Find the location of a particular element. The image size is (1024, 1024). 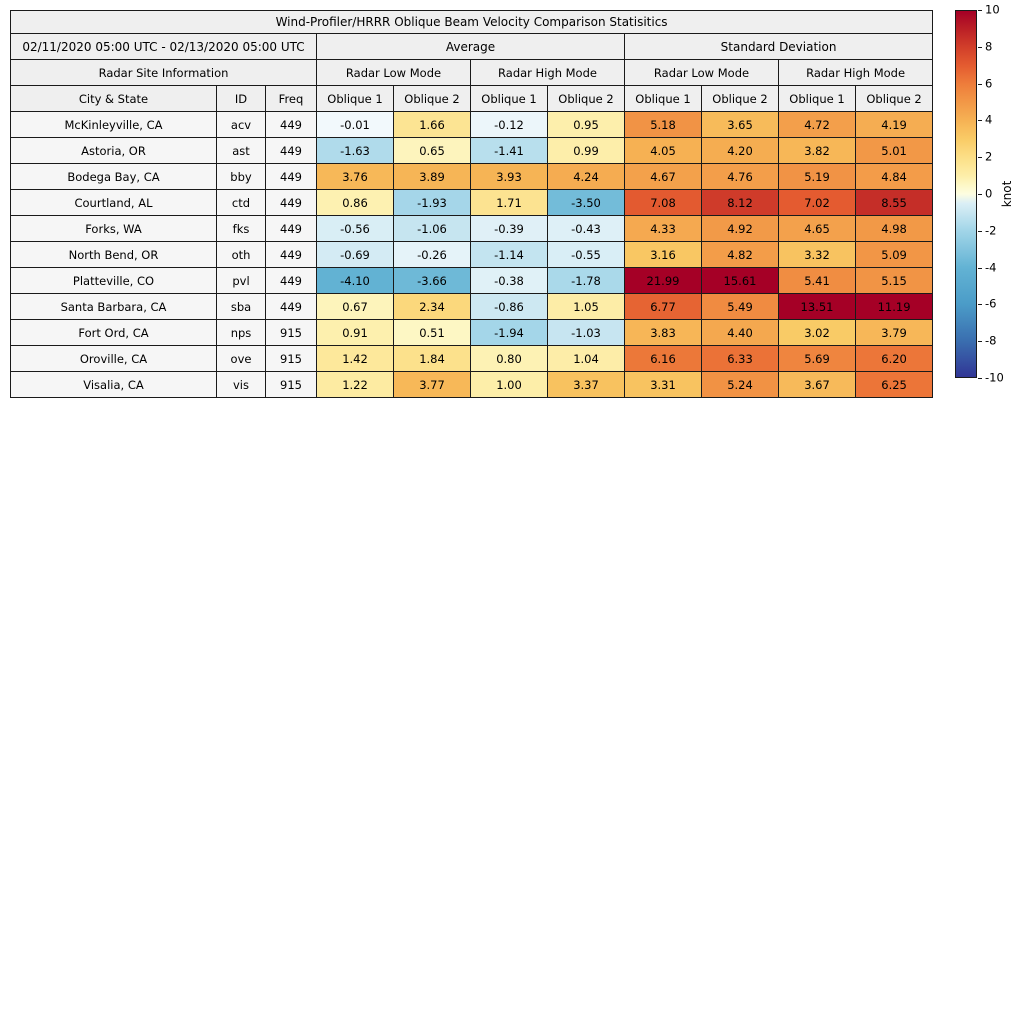

city-cell: Santa Barbara, CA is located at coordinates (113, 306).